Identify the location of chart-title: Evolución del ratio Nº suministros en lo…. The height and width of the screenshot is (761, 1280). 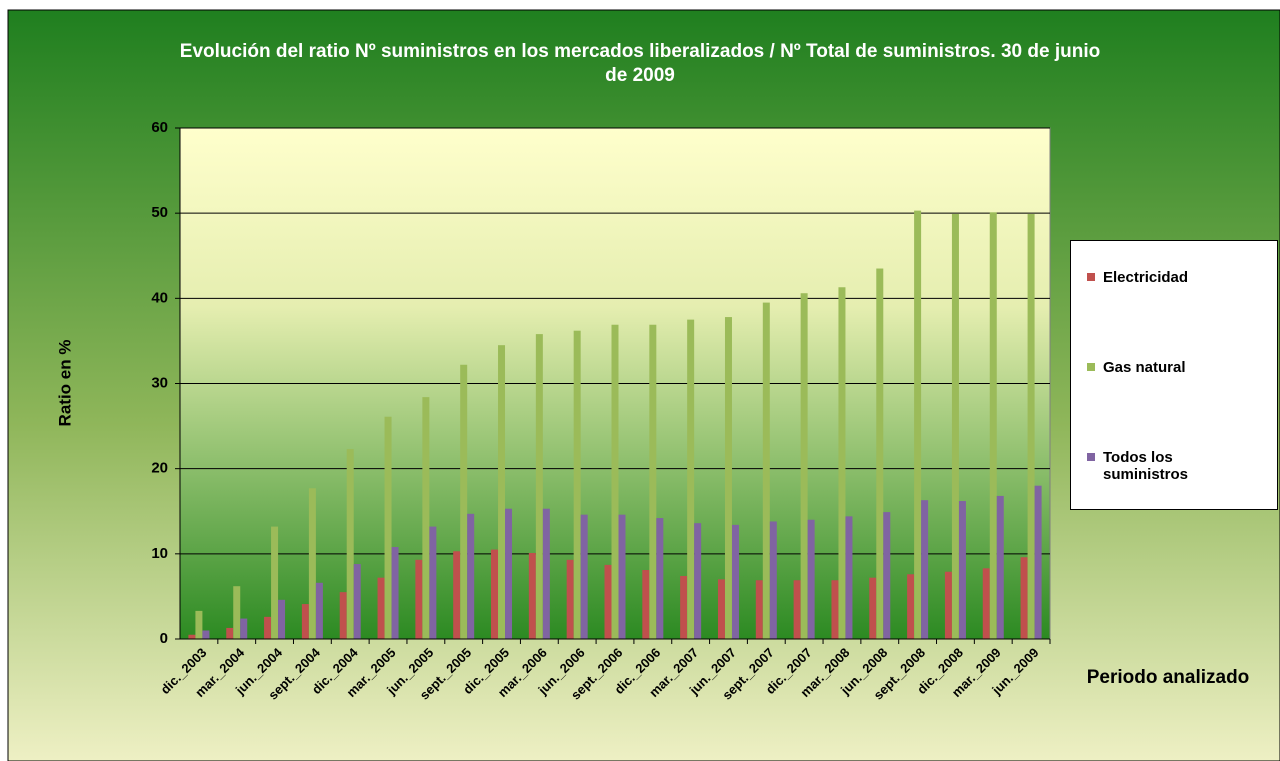
(640, 63).